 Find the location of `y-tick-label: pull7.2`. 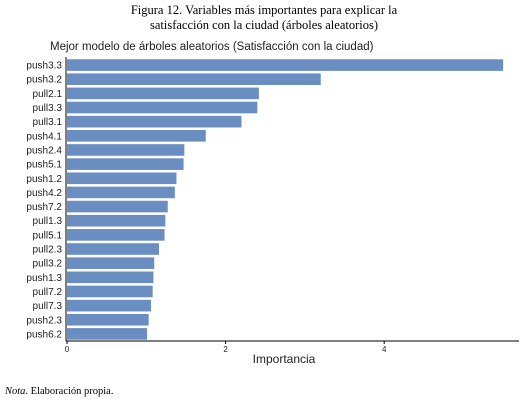

y-tick-label: pull7.2 is located at coordinates (48, 292).